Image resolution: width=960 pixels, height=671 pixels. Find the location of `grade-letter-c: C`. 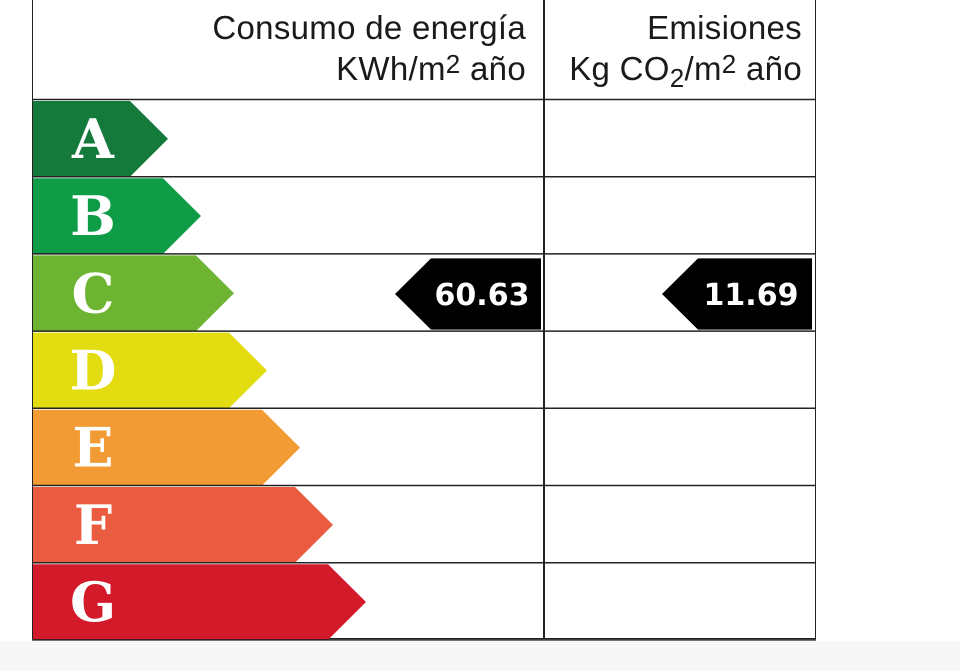

grade-letter-c: C is located at coordinates (93, 293).